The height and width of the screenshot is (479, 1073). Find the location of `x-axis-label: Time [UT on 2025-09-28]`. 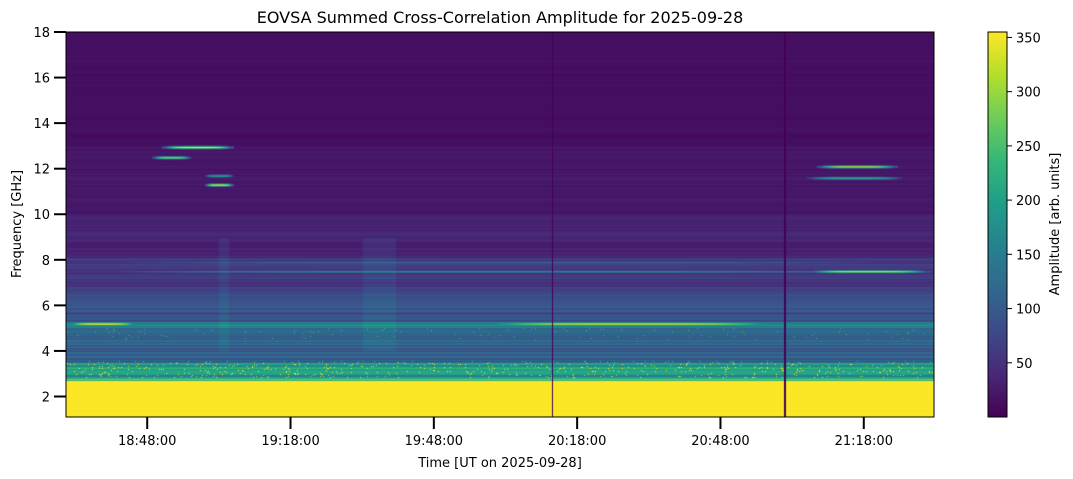

x-axis-label: Time [UT on 2025-09-28] is located at coordinates (499, 463).